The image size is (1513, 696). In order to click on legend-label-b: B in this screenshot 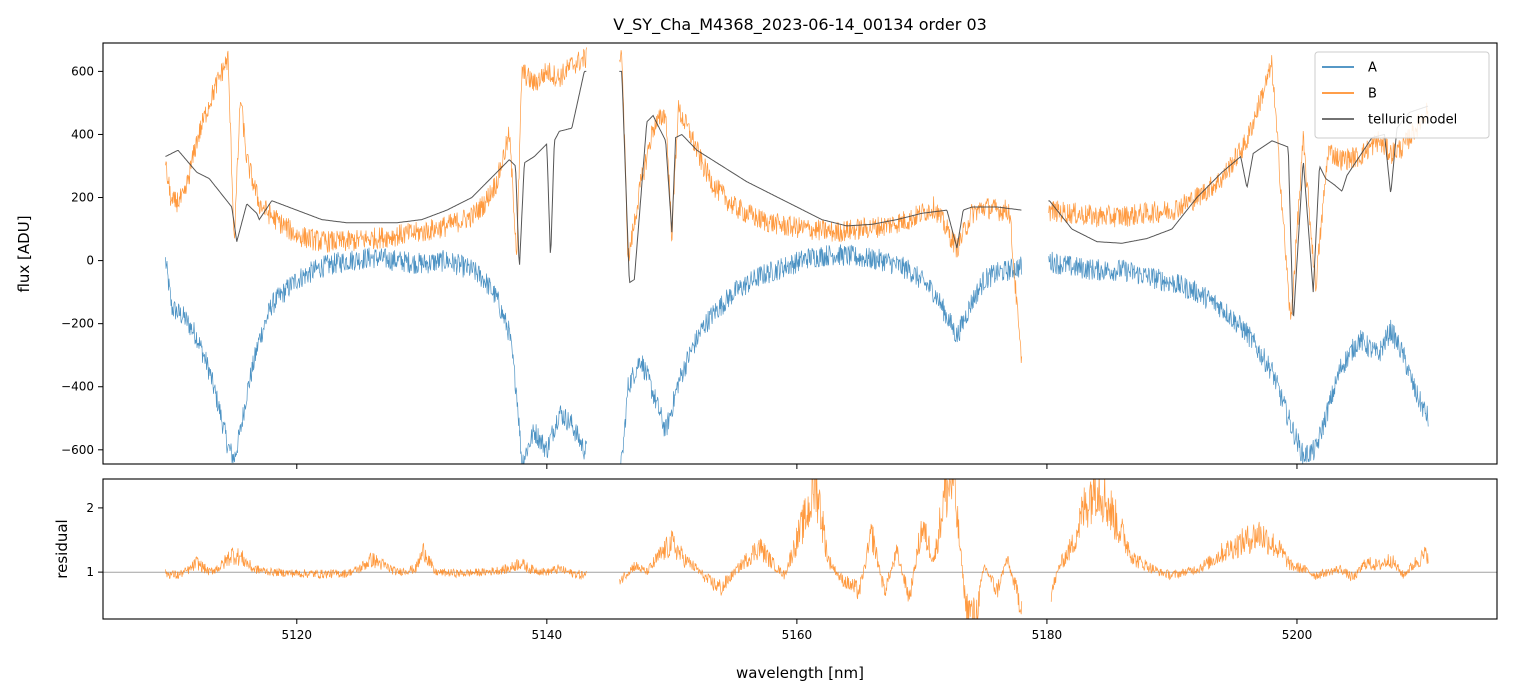, I will do `click(1372, 94)`.